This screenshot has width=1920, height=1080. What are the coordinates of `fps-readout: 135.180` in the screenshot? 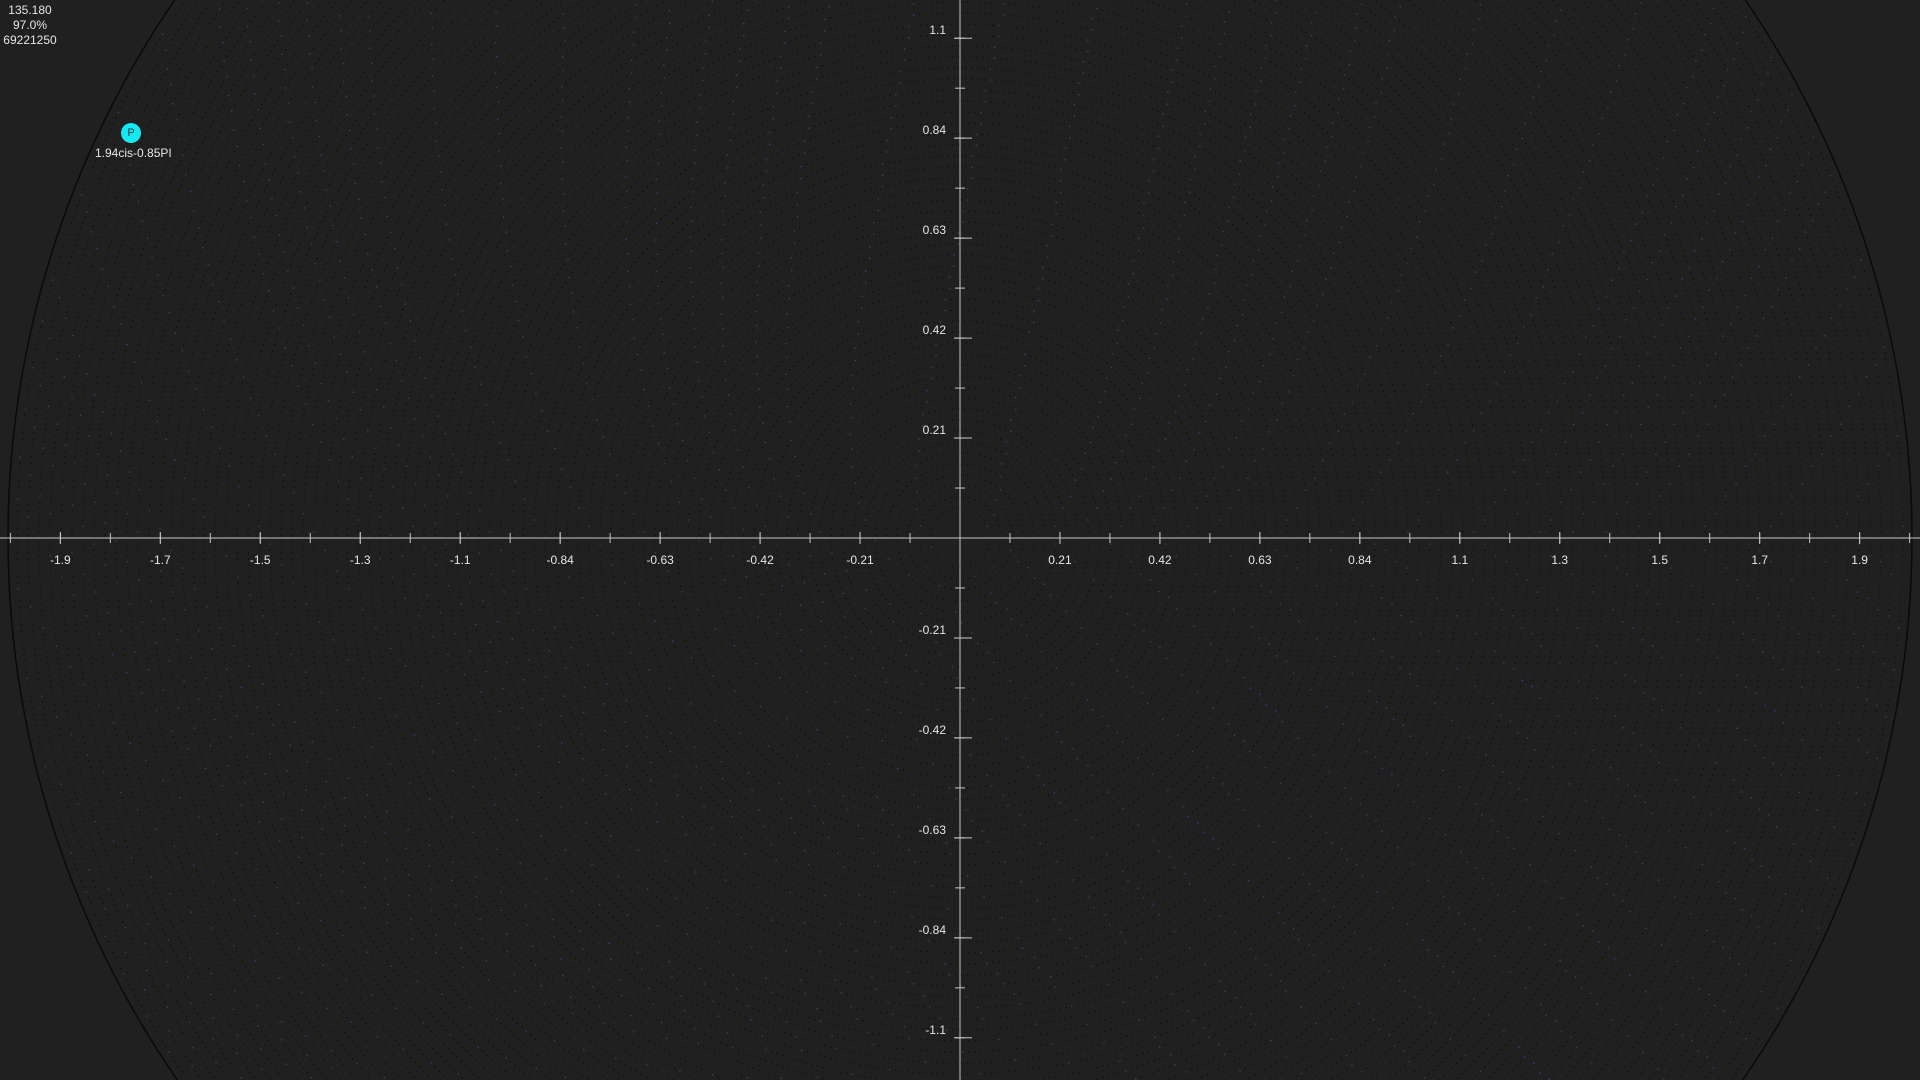 It's located at (30, 10).